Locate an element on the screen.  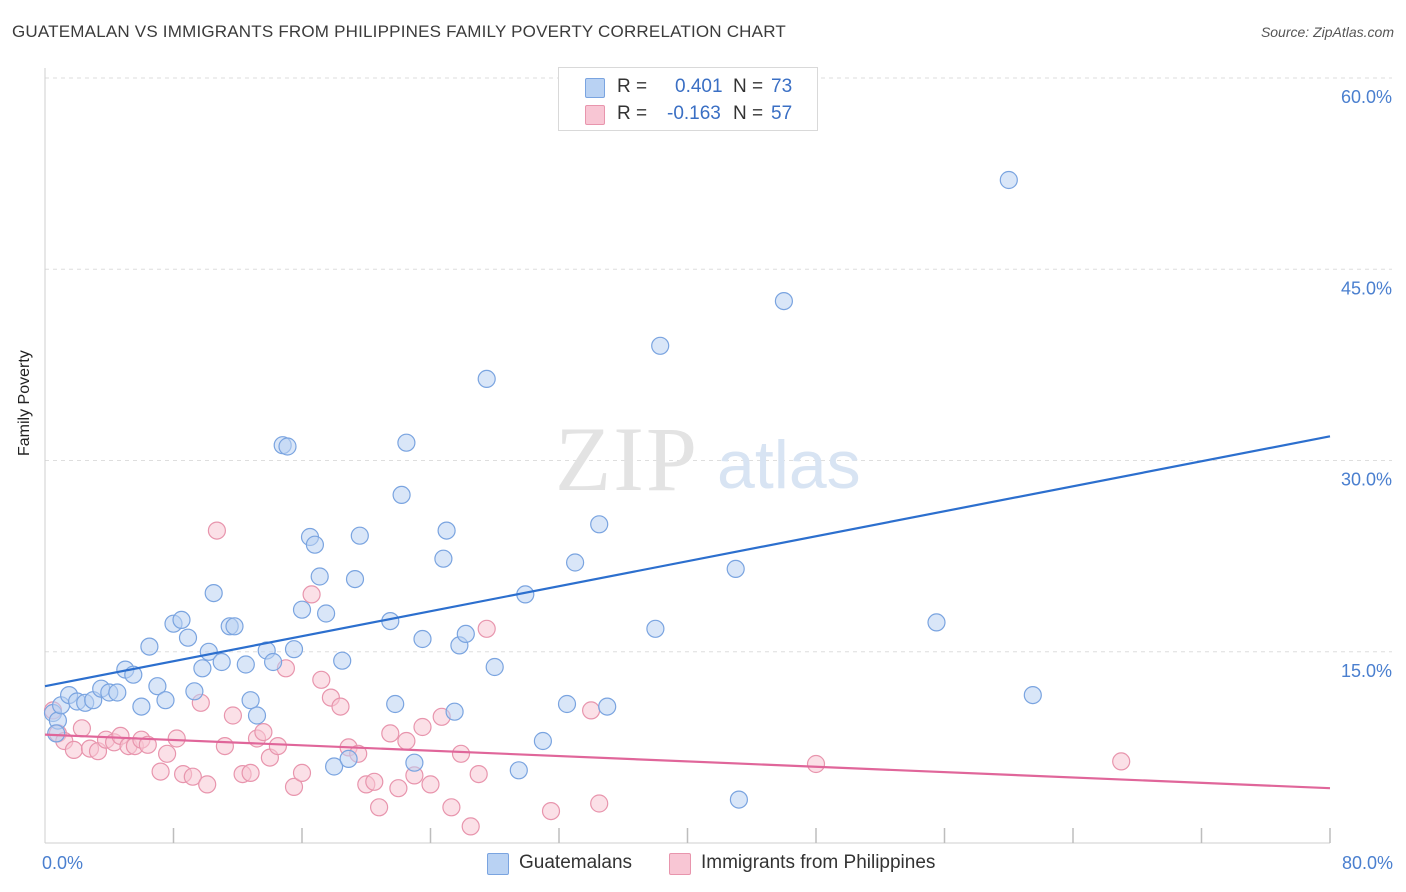
source-label: Source: ZipAtlas.com is located at coordinates (1327, 32).